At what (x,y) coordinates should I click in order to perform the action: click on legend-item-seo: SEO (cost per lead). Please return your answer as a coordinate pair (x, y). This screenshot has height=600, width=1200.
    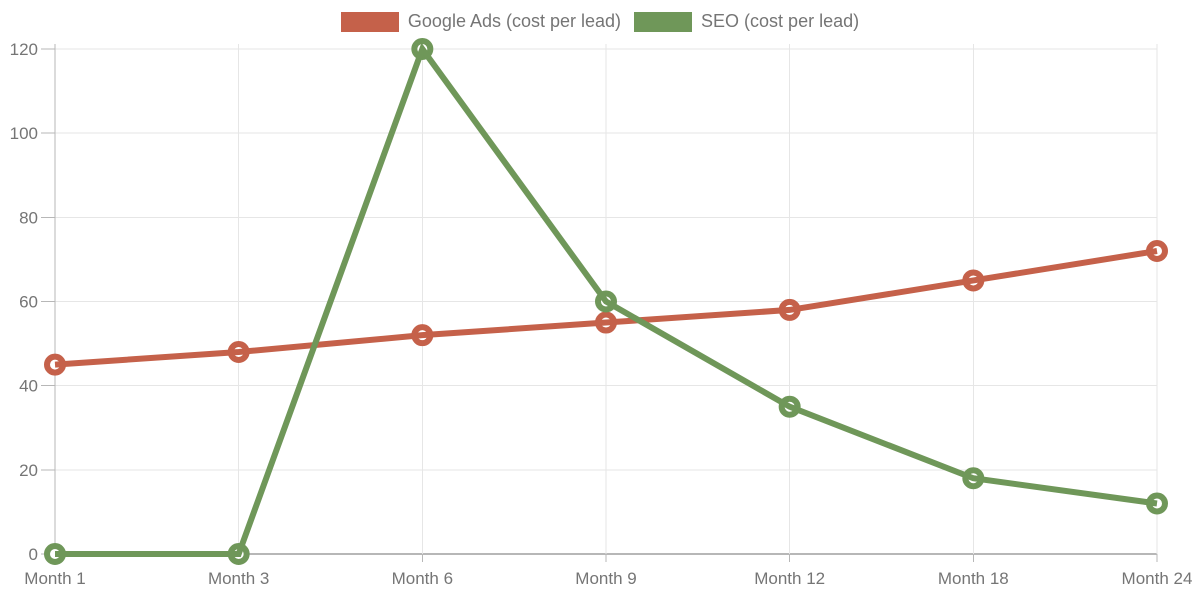
    Looking at the image, I should click on (746, 21).